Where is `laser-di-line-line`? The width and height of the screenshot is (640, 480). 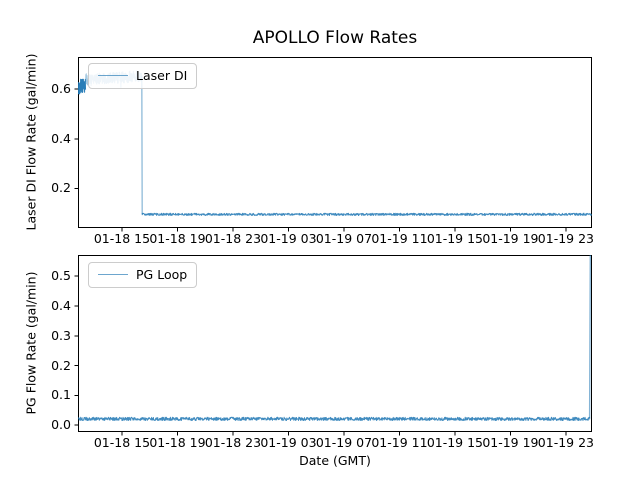
laser-di-line-line is located at coordinates (366, 214).